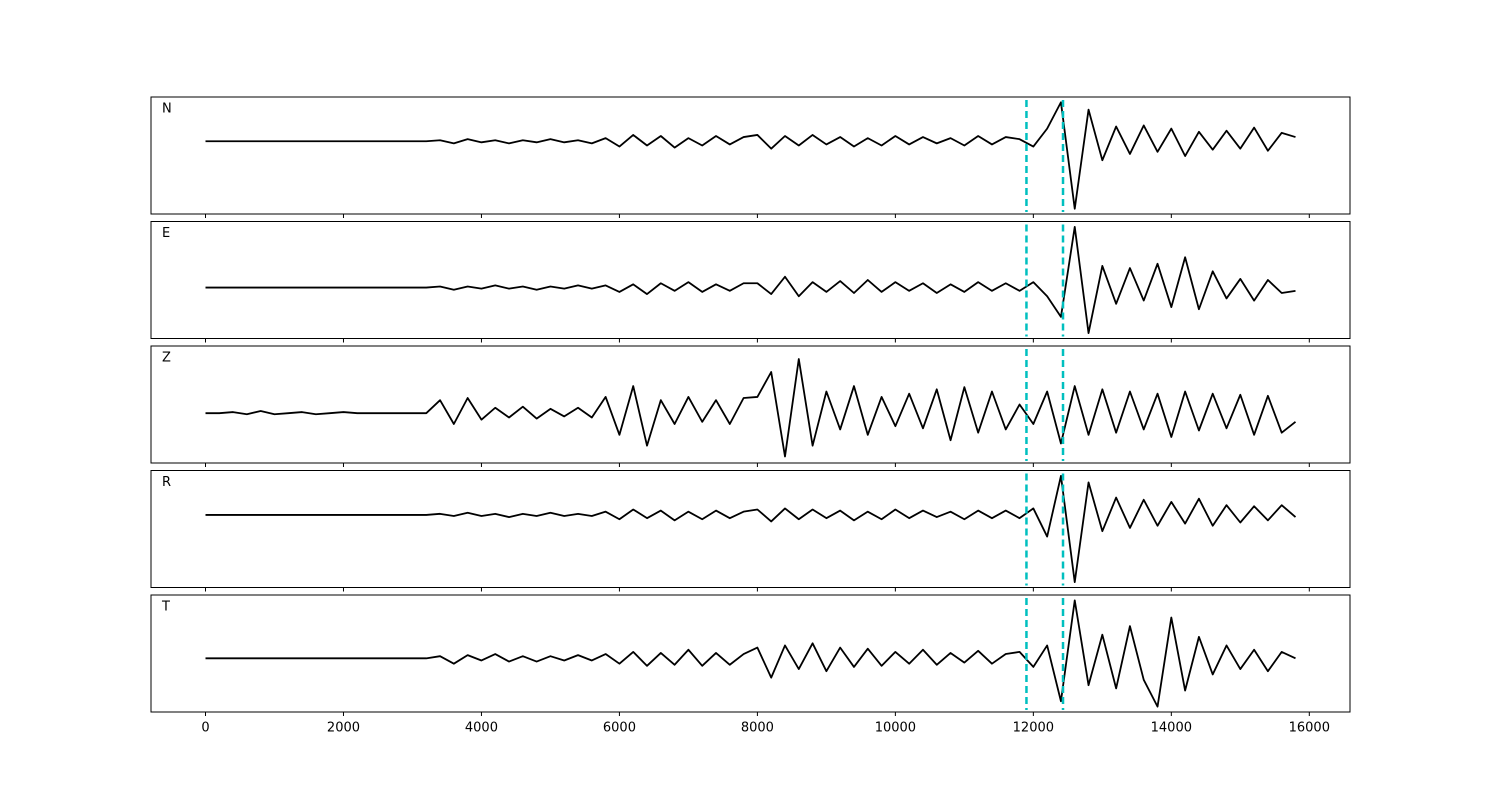  Describe the element at coordinates (166, 233) in the screenshot. I see `panel-label: E` at that location.